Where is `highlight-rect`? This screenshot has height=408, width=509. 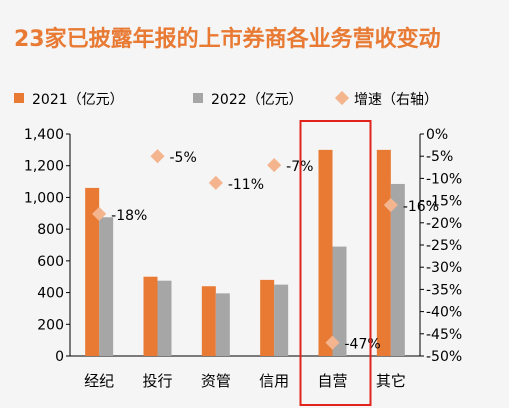
highlight-rect is located at coordinates (335, 263).